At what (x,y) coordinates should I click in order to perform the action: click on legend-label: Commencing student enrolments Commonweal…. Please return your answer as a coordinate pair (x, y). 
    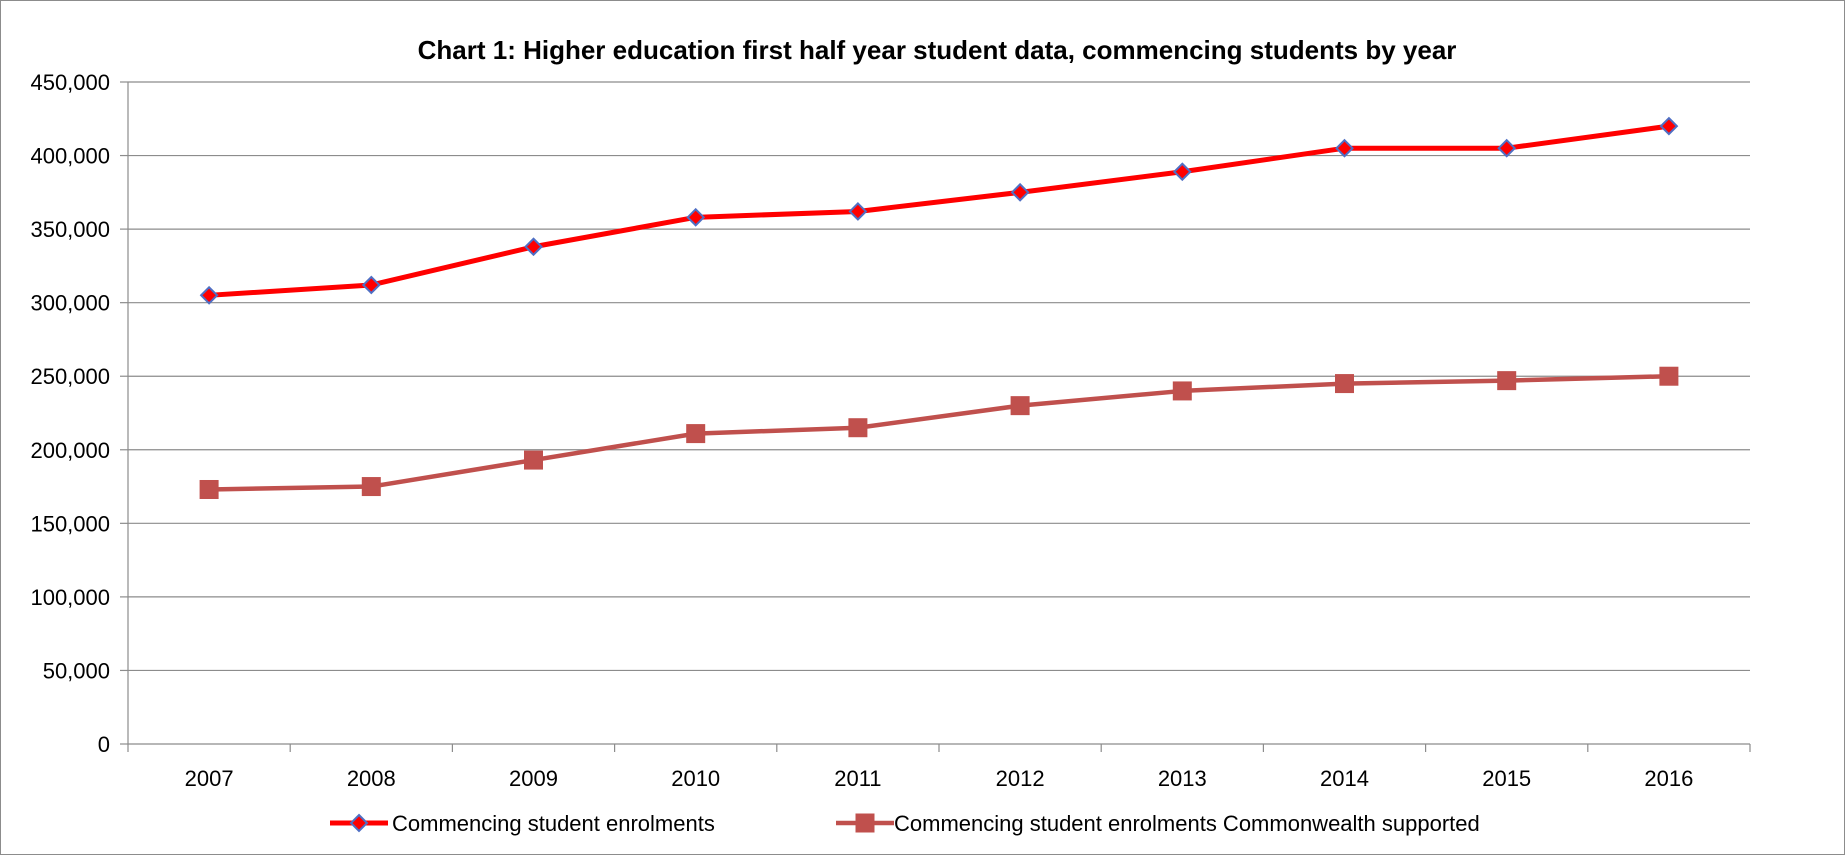
    Looking at the image, I should click on (1187, 823).